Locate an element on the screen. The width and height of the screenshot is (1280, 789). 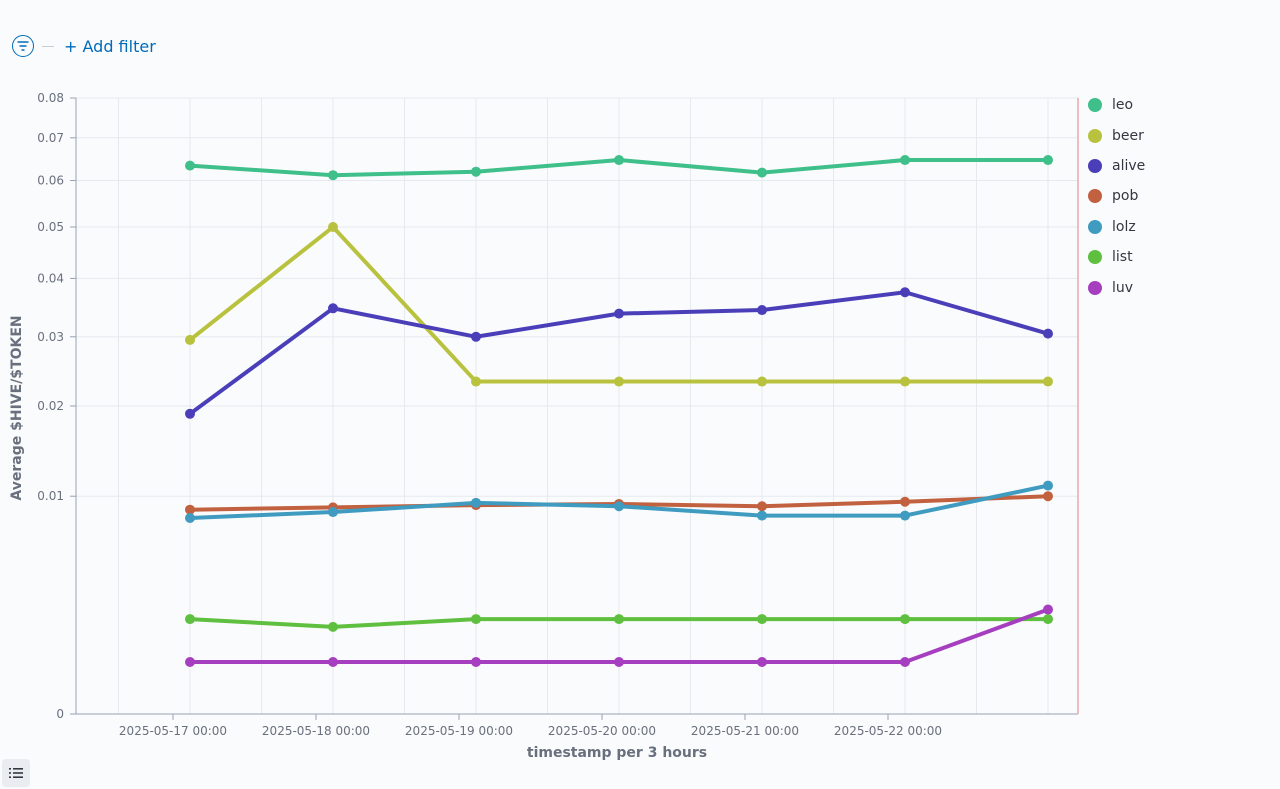
y-tick-label: 0.05 is located at coordinates (50, 227).